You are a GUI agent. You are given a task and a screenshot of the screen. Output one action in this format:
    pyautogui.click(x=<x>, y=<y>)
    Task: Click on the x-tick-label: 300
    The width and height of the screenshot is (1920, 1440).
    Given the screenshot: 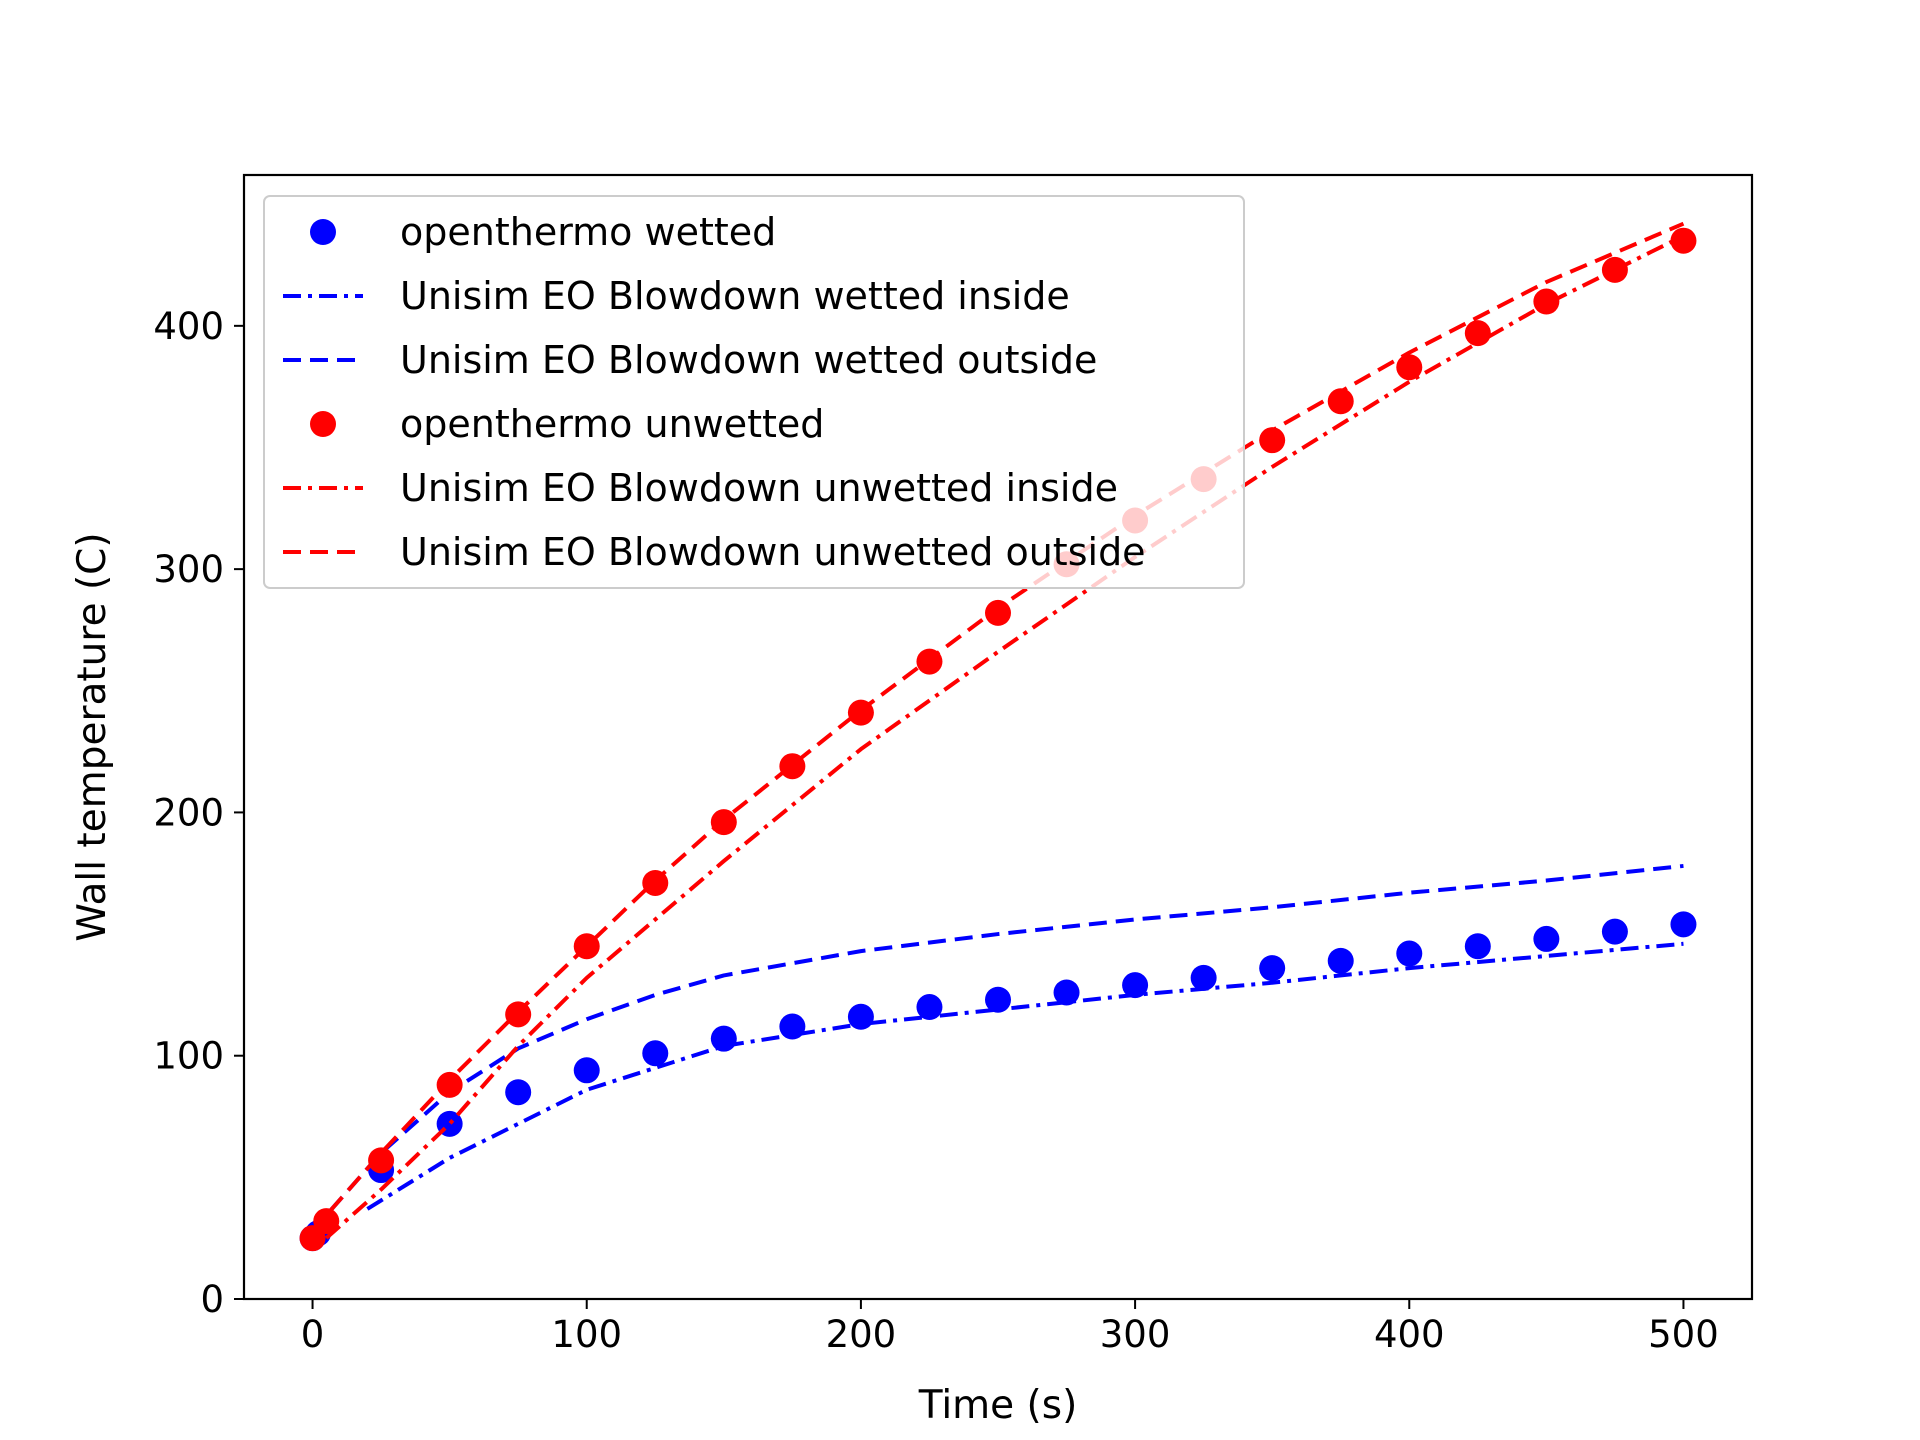 What is the action you would take?
    pyautogui.click(x=1135, y=1334)
    